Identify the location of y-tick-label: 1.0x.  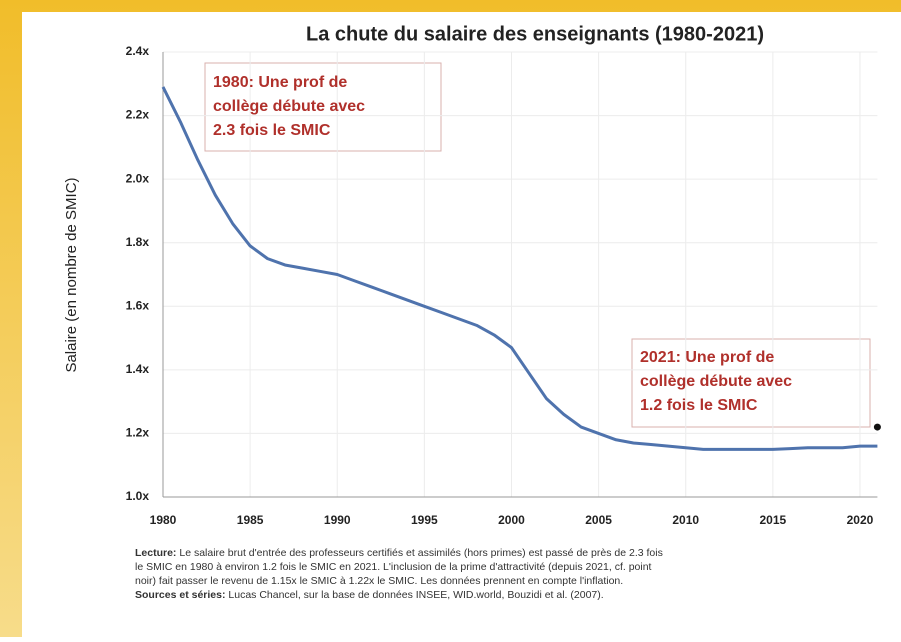
(138, 496).